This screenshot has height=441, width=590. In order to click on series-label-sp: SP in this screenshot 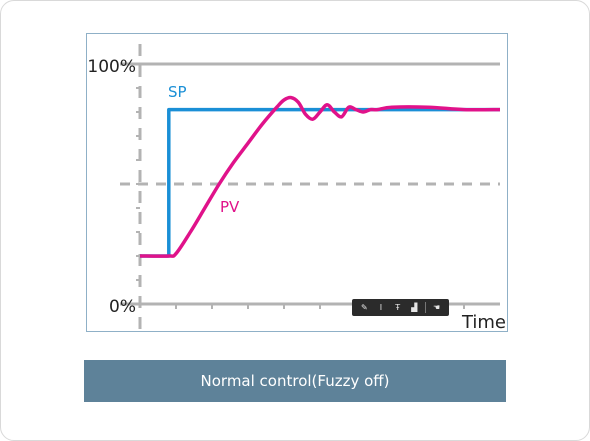, I will do `click(177, 92)`.